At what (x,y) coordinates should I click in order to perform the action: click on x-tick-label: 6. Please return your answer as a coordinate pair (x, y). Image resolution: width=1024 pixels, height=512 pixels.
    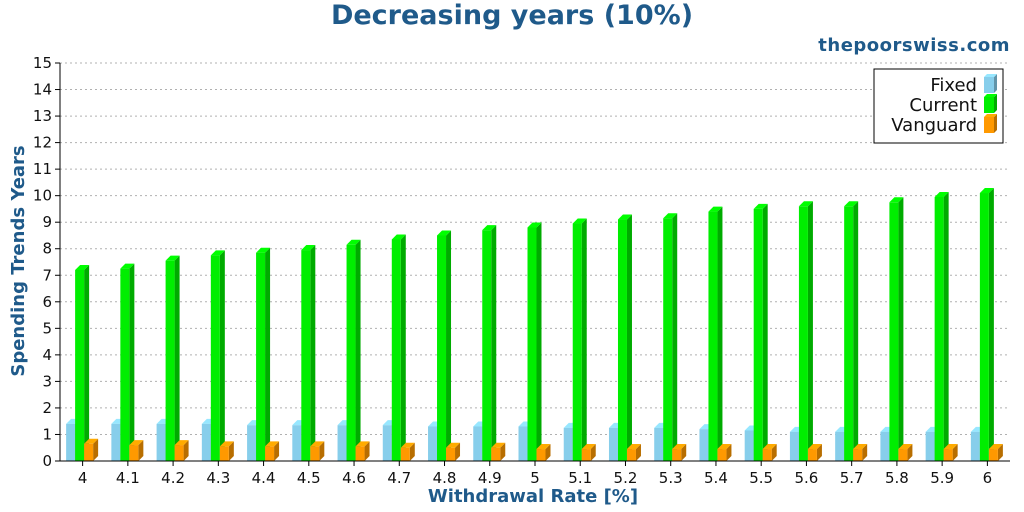
    Looking at the image, I should click on (988, 478).